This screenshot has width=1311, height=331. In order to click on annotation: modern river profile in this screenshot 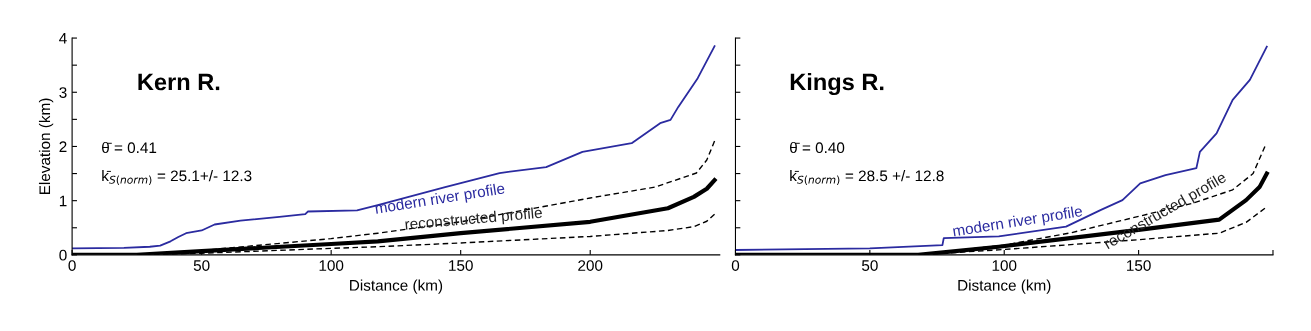, I will do `click(1018, 222)`.